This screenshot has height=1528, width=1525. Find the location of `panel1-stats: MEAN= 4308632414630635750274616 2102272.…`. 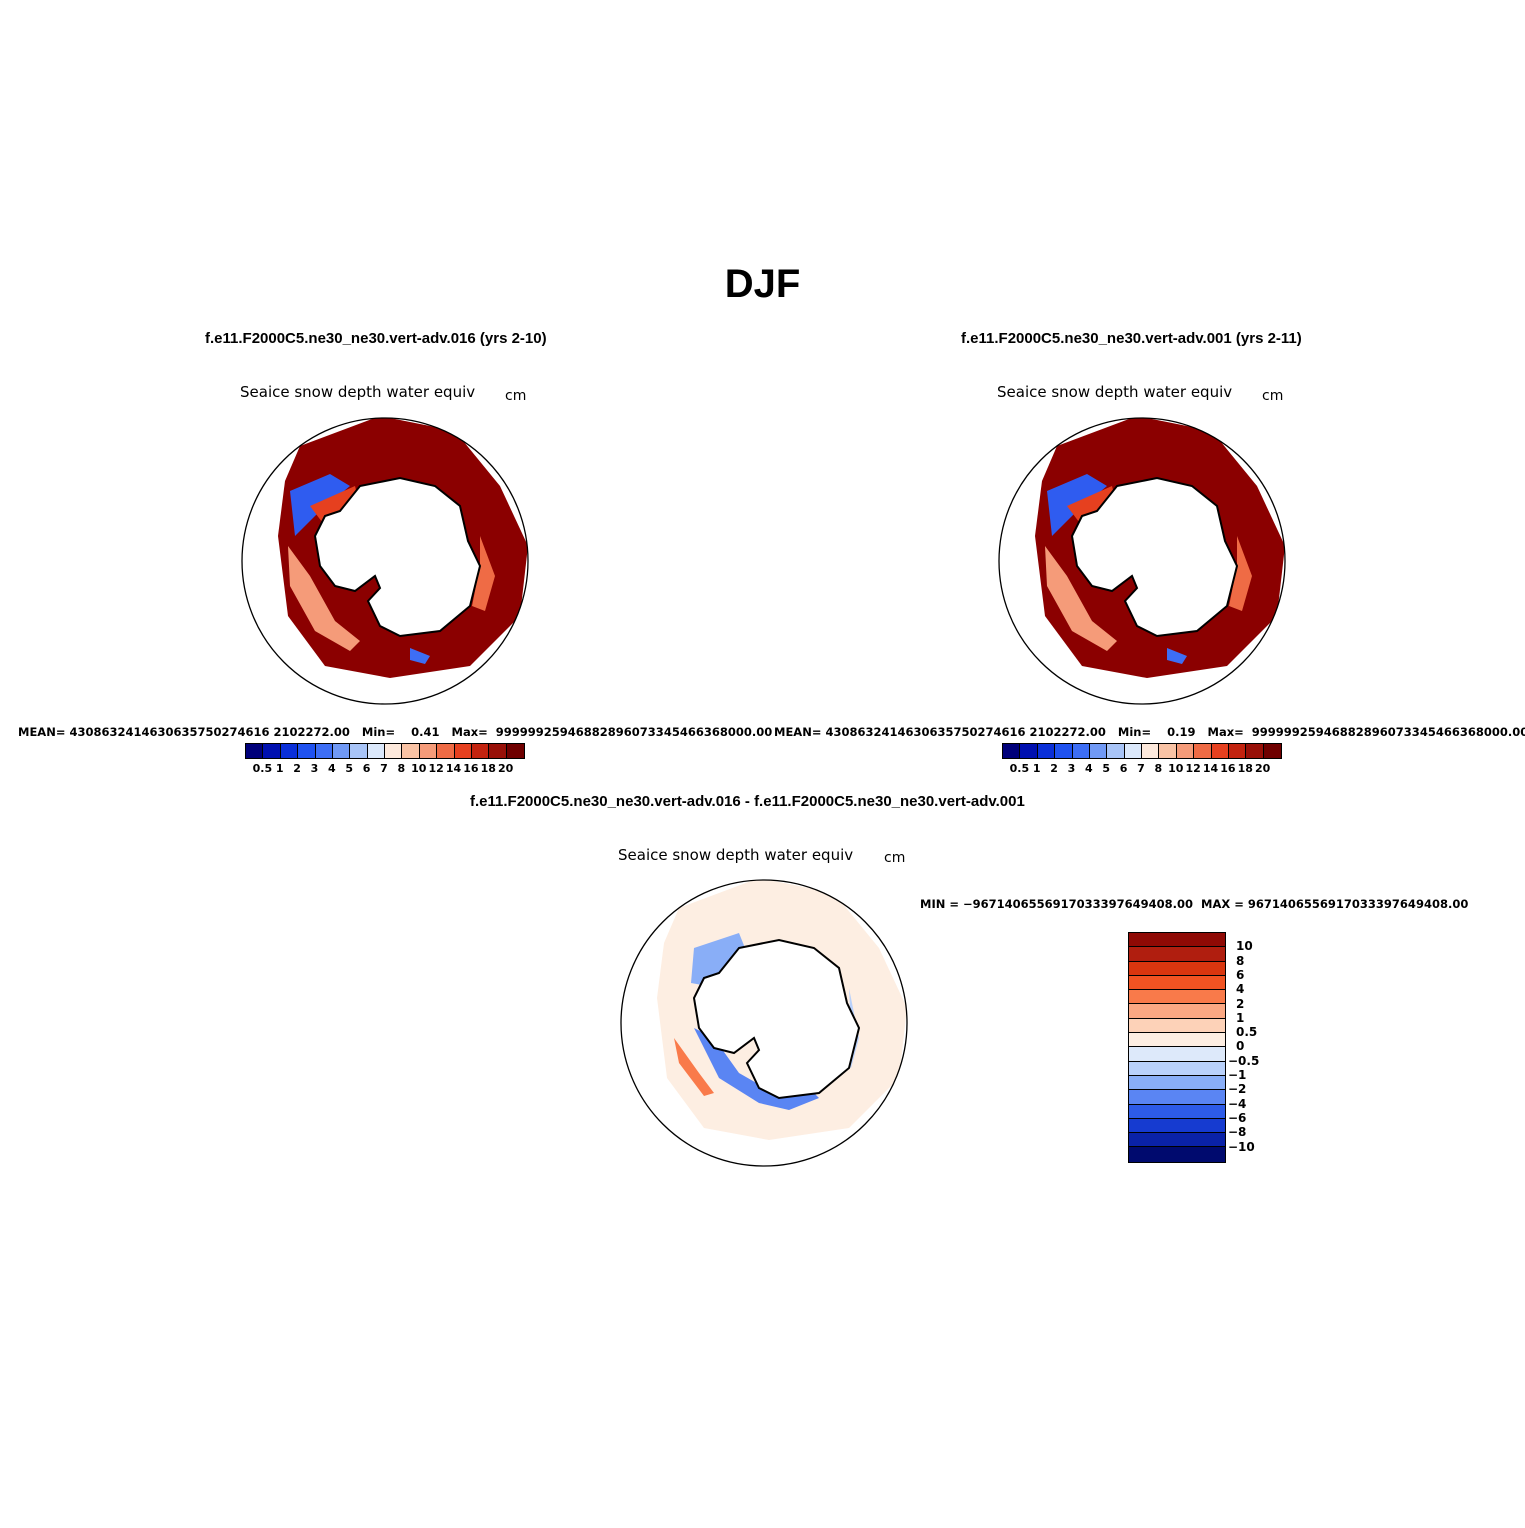

panel1-stats: MEAN= 4308632414630635750274616 2102272.… is located at coordinates (395, 732).